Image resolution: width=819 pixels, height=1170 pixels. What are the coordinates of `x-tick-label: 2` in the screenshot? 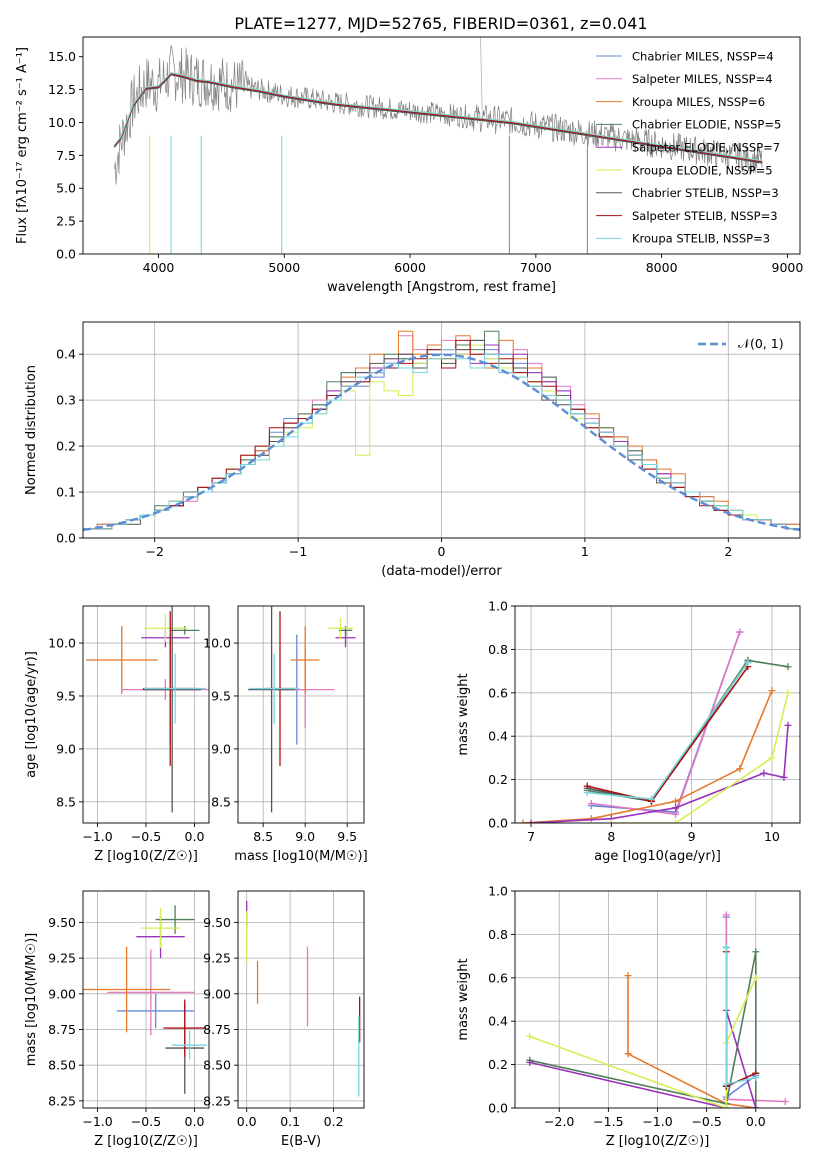 It's located at (728, 551).